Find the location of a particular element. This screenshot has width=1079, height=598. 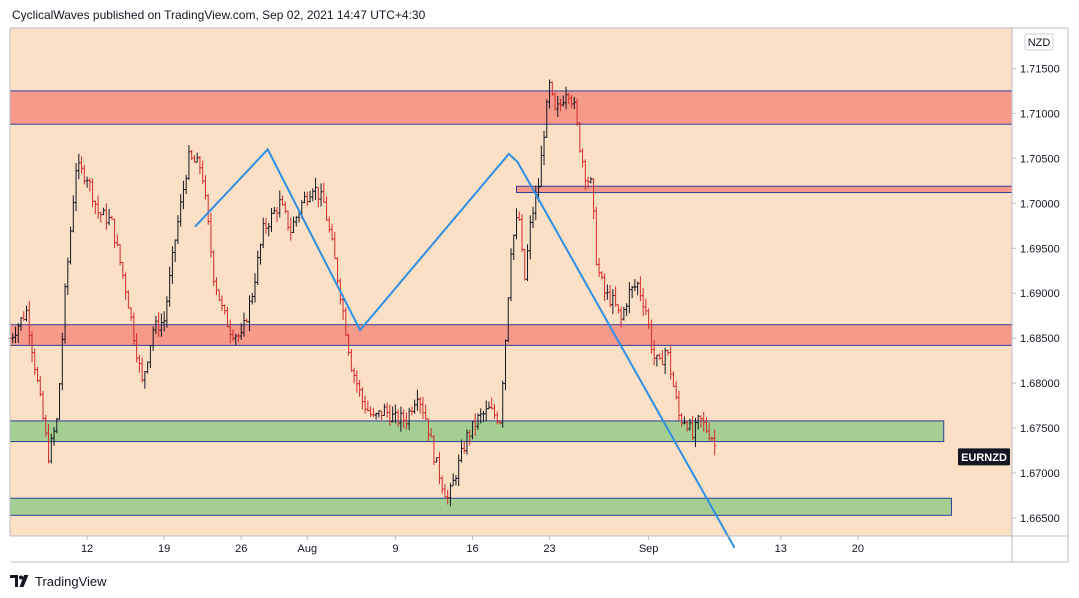

time-axis: 12 19 26 Aug 9 16 23 Sep 13 20 is located at coordinates (472, 545).